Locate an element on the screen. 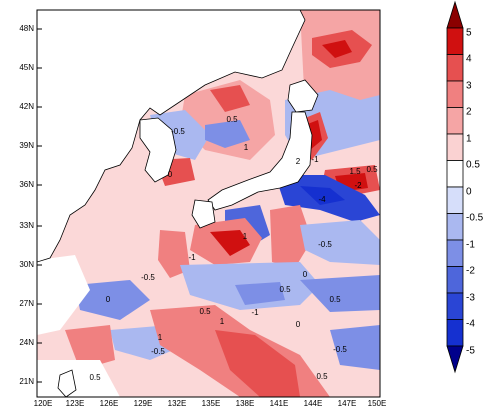 The image size is (499, 408). lon-label: 126E is located at coordinates (109, 403).